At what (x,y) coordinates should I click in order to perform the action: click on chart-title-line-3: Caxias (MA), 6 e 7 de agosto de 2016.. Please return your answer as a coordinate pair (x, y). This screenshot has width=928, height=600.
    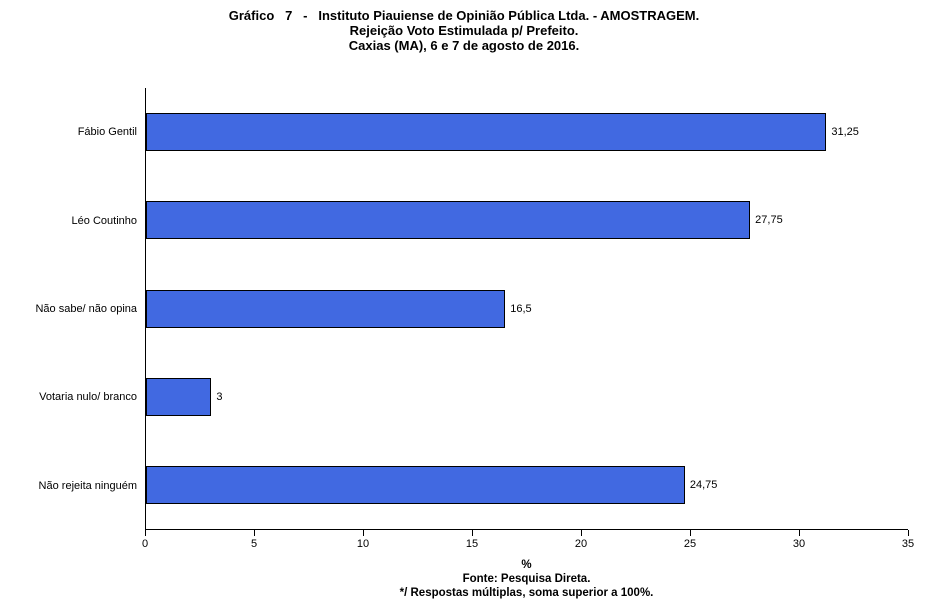
    Looking at the image, I should click on (464, 45).